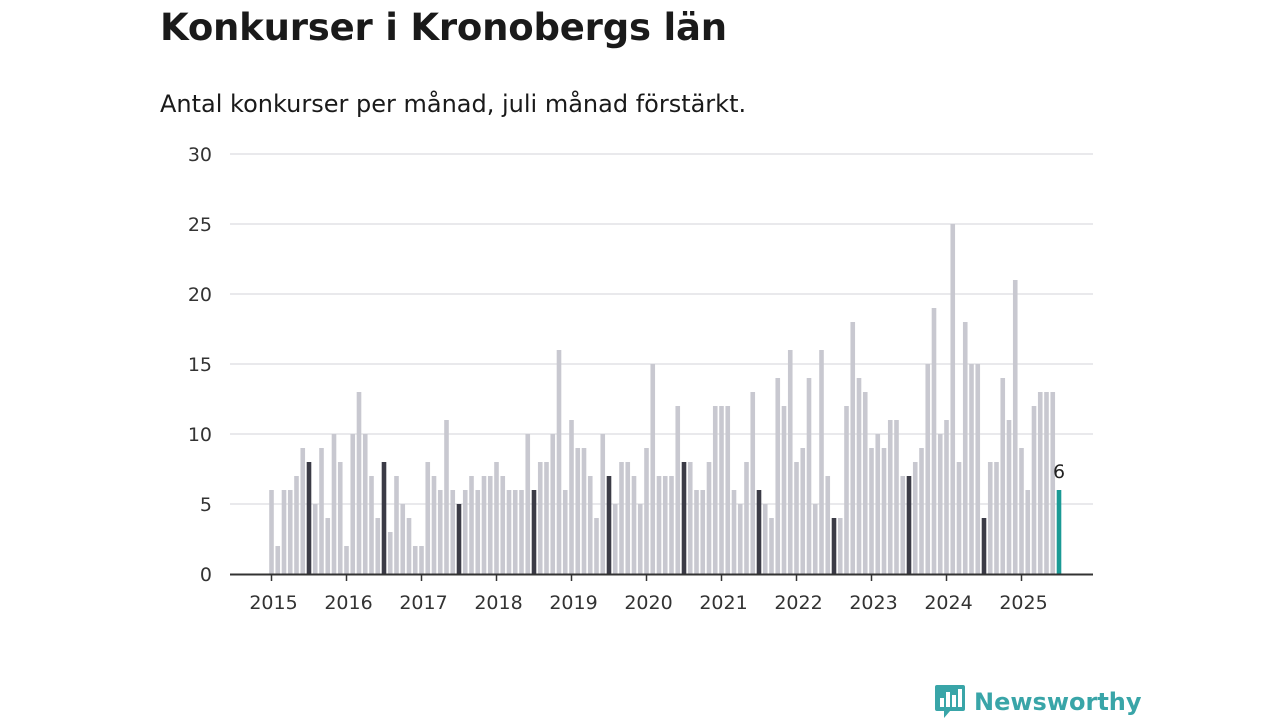  I want to click on x-tick-label-2020: 2020, so click(648, 603).